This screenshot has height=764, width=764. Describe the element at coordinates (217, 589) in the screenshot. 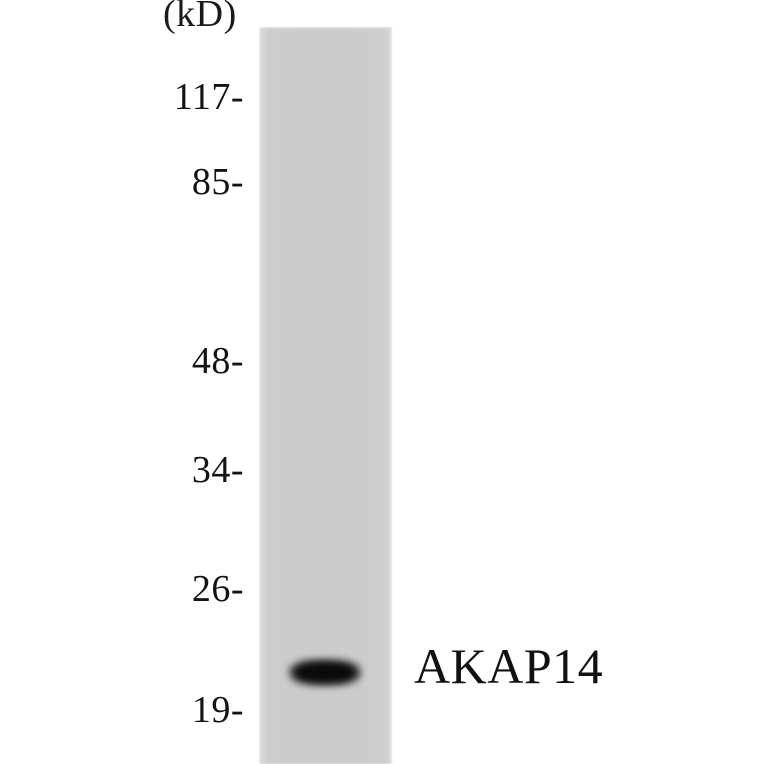

I see `ladder-marker-26: 26-` at that location.